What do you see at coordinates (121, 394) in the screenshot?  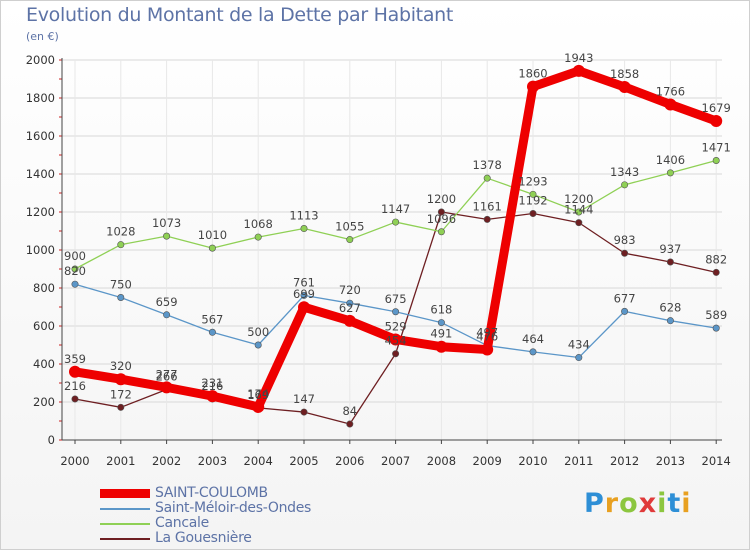 I see `data-label: 172` at bounding box center [121, 394].